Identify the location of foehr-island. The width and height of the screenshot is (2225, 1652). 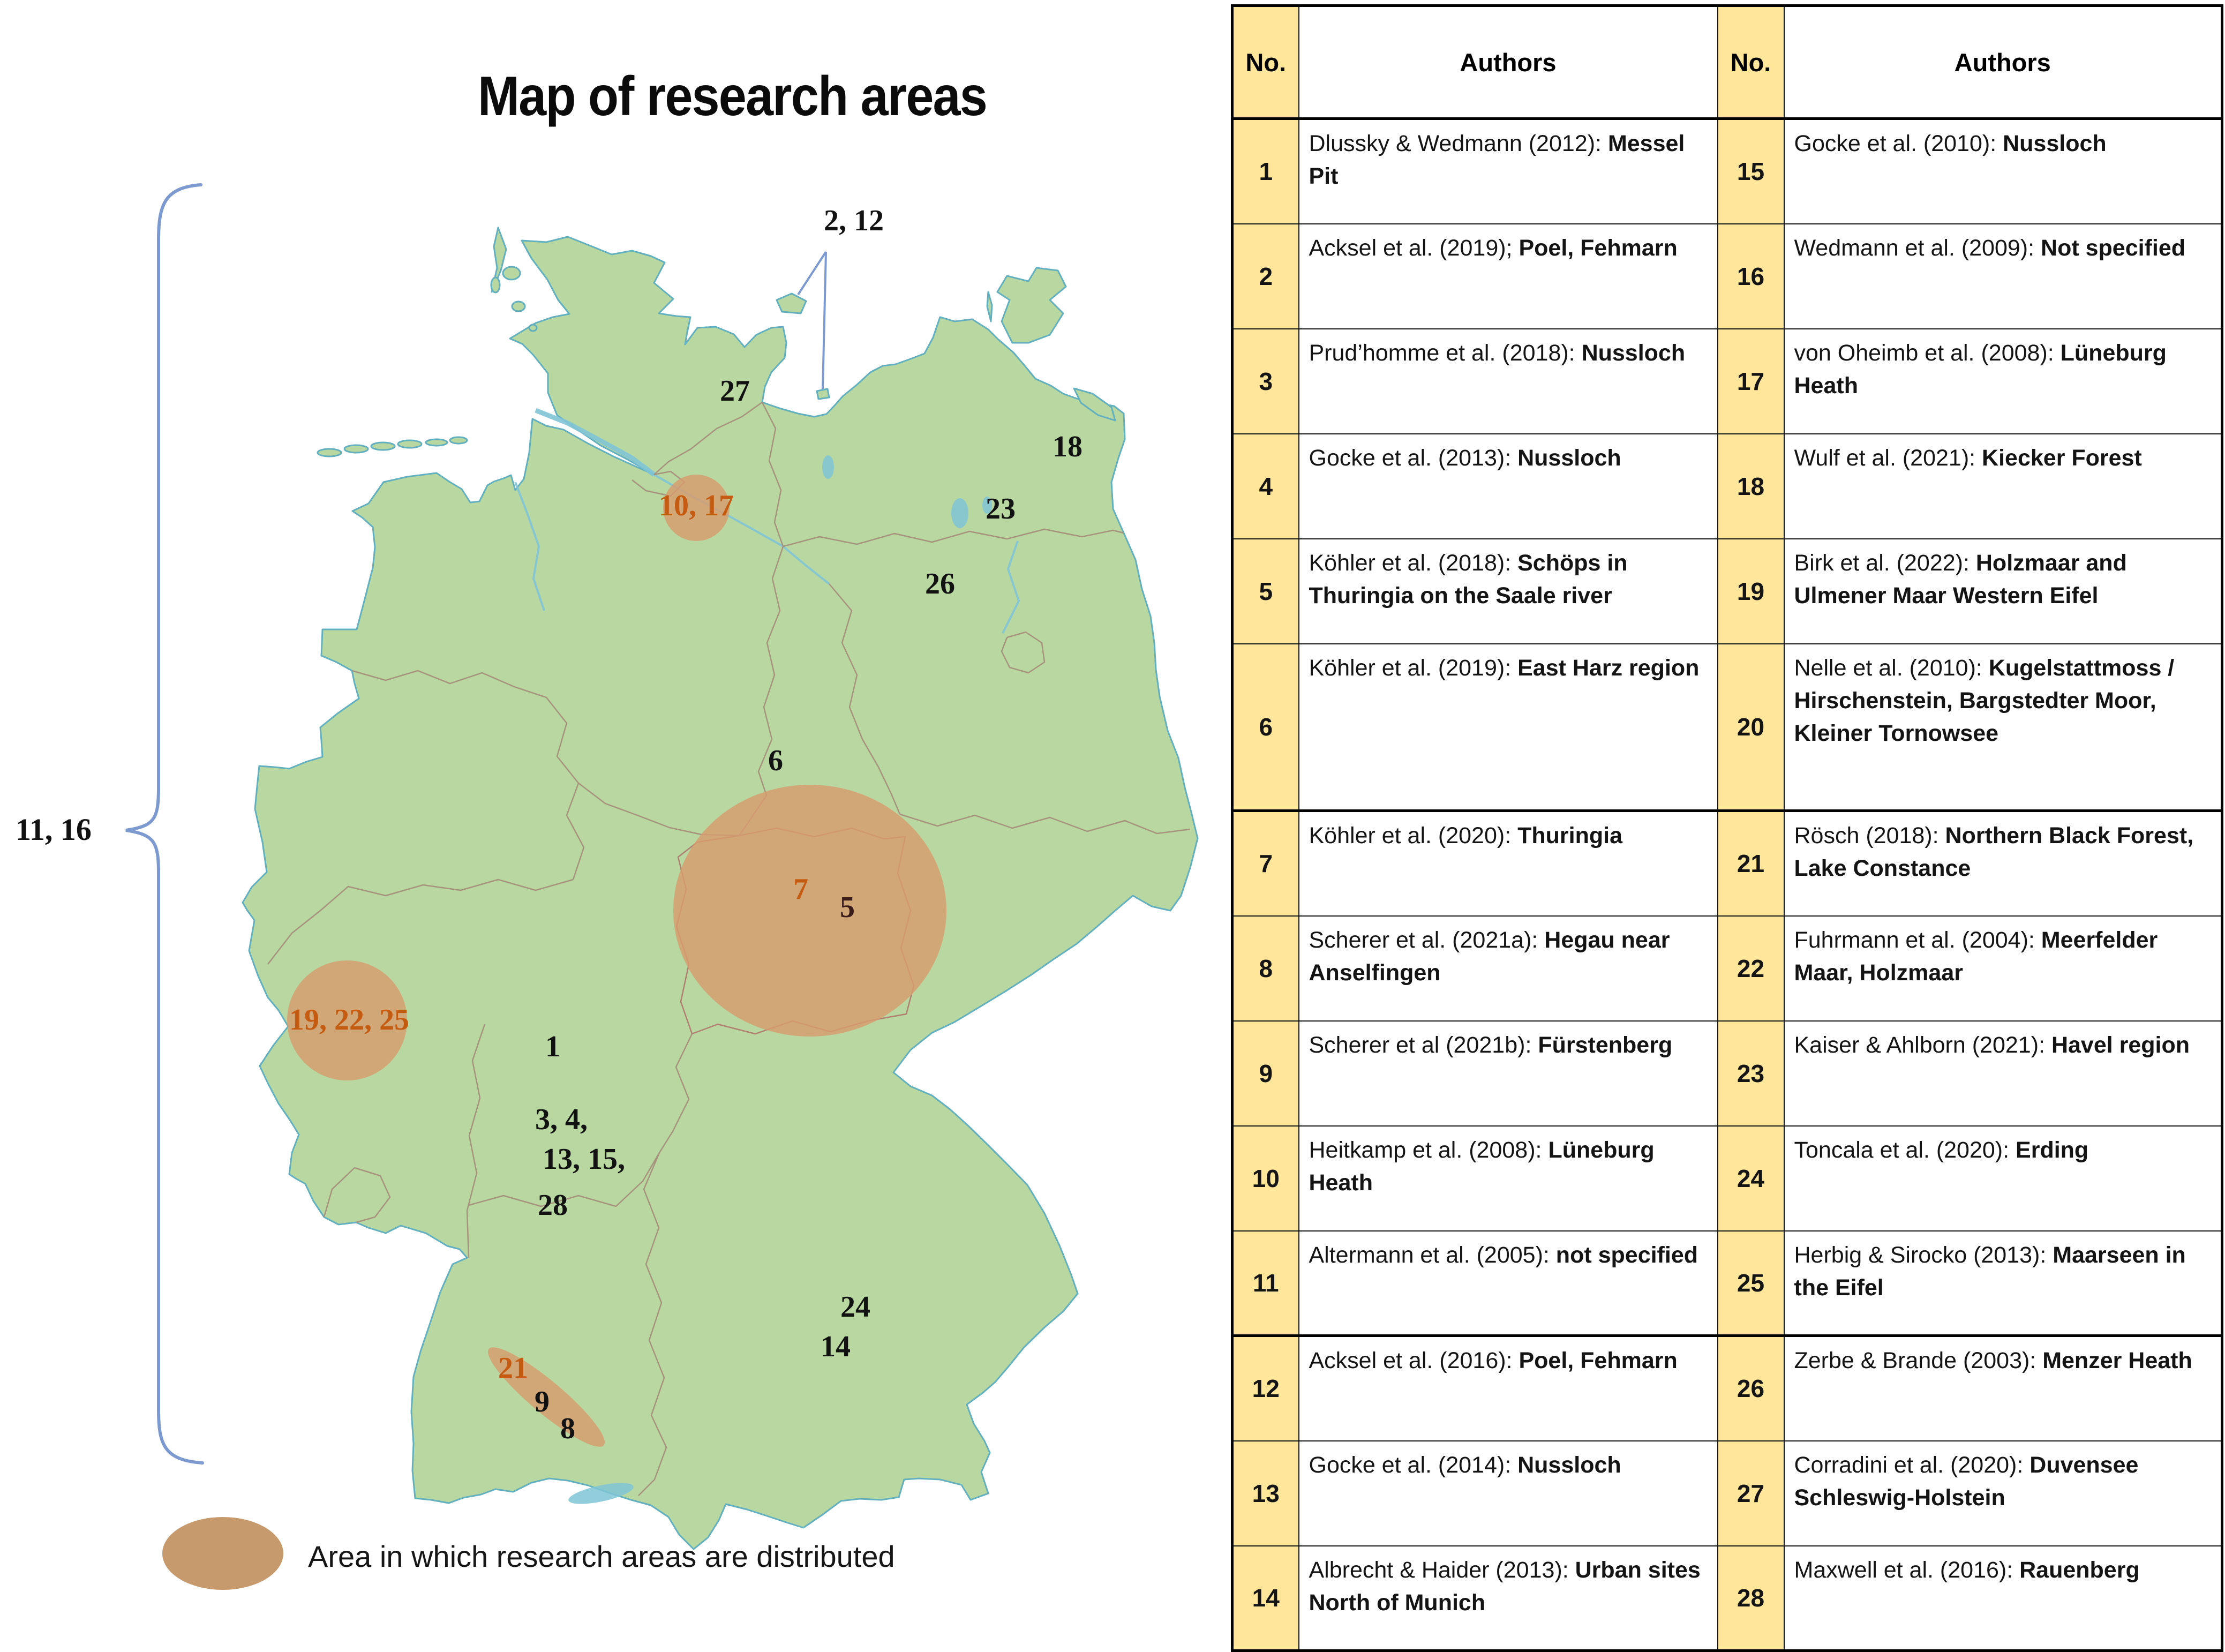
(512, 273).